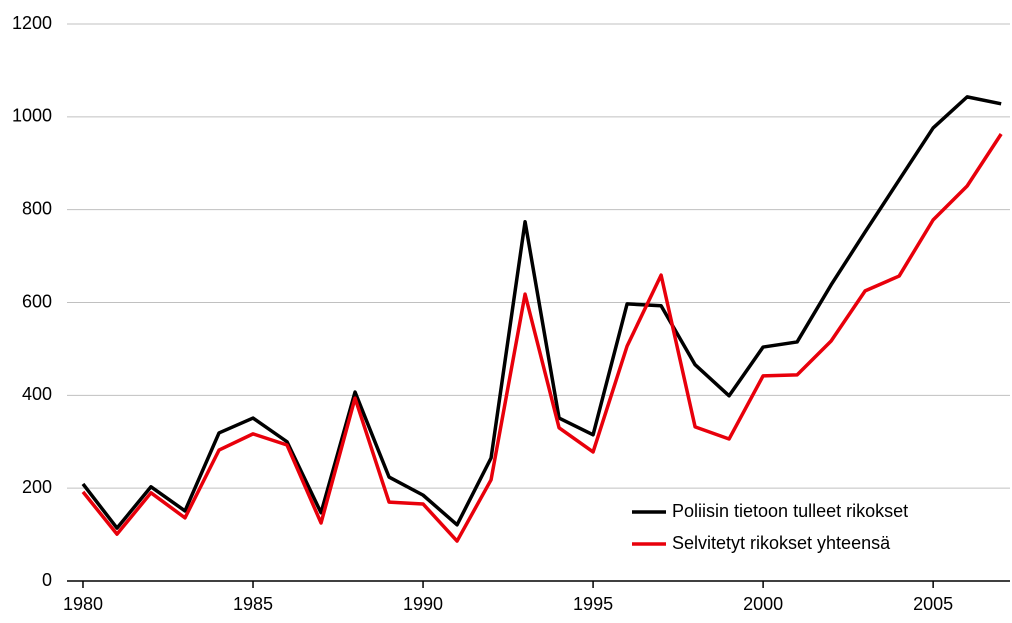  What do you see at coordinates (790, 511) in the screenshot?
I see `legend-label: Poliisin tietoon tulleet rikokset` at bounding box center [790, 511].